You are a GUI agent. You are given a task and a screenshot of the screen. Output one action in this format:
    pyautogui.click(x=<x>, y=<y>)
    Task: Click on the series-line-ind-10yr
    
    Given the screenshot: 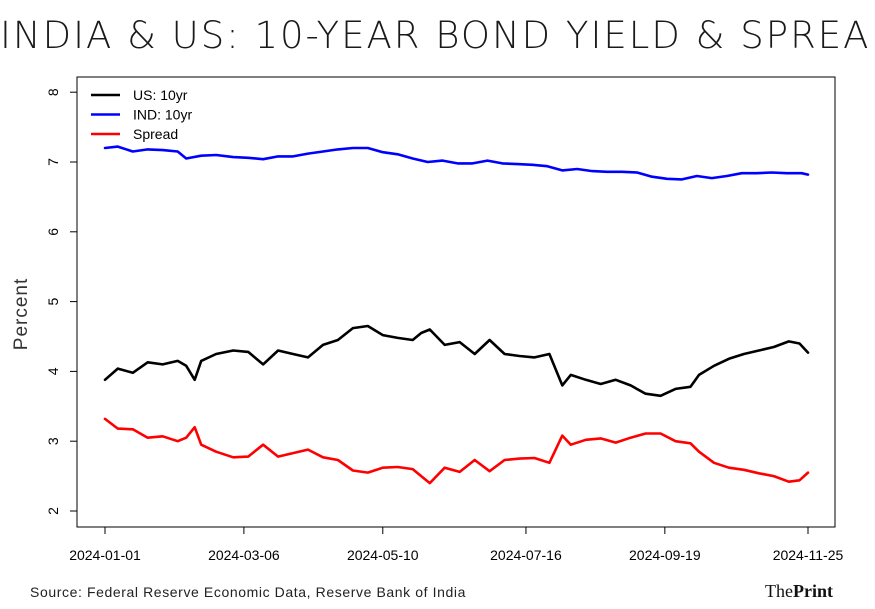 What is the action you would take?
    pyautogui.click(x=456, y=163)
    